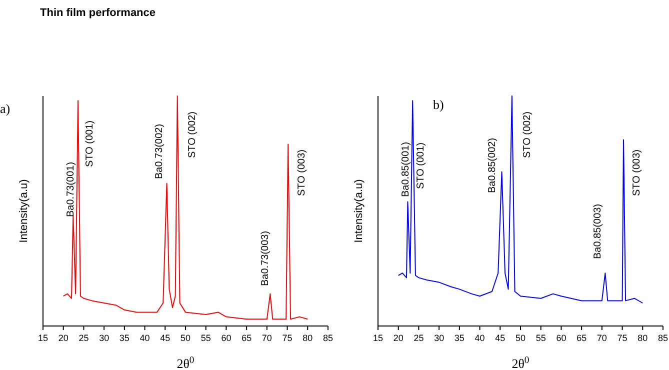 Image resolution: width=669 pixels, height=370 pixels. What do you see at coordinates (70, 189) in the screenshot?
I see `annotation: Ba0.73(001)` at bounding box center [70, 189].